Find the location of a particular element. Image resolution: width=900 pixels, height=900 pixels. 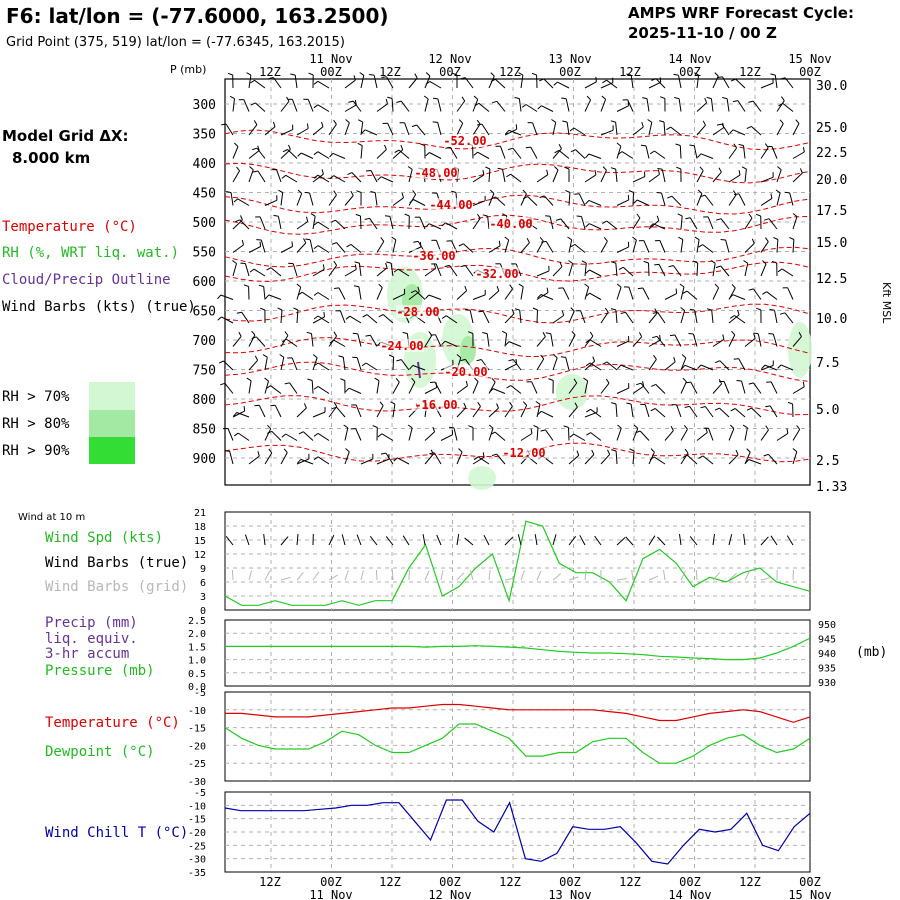

isotherm-line is located at coordinates (517, 347).